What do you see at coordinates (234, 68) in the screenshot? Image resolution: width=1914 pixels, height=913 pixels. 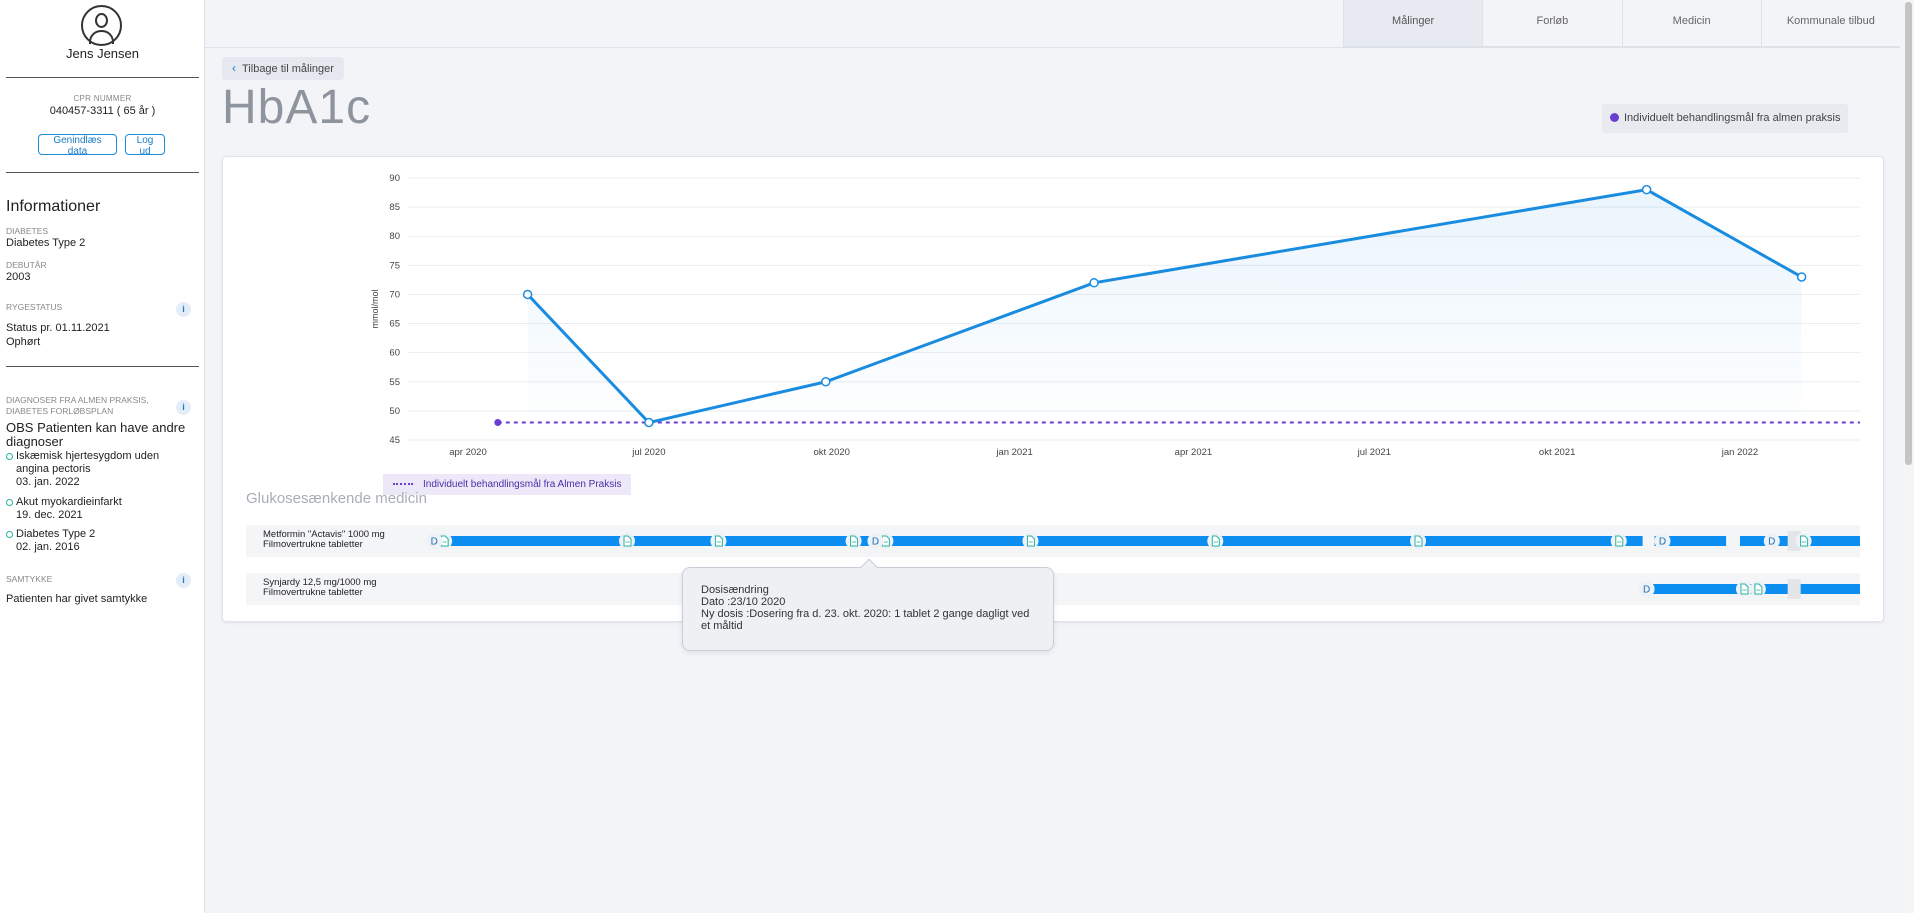 I see `chevron-left-icon: ‹` at bounding box center [234, 68].